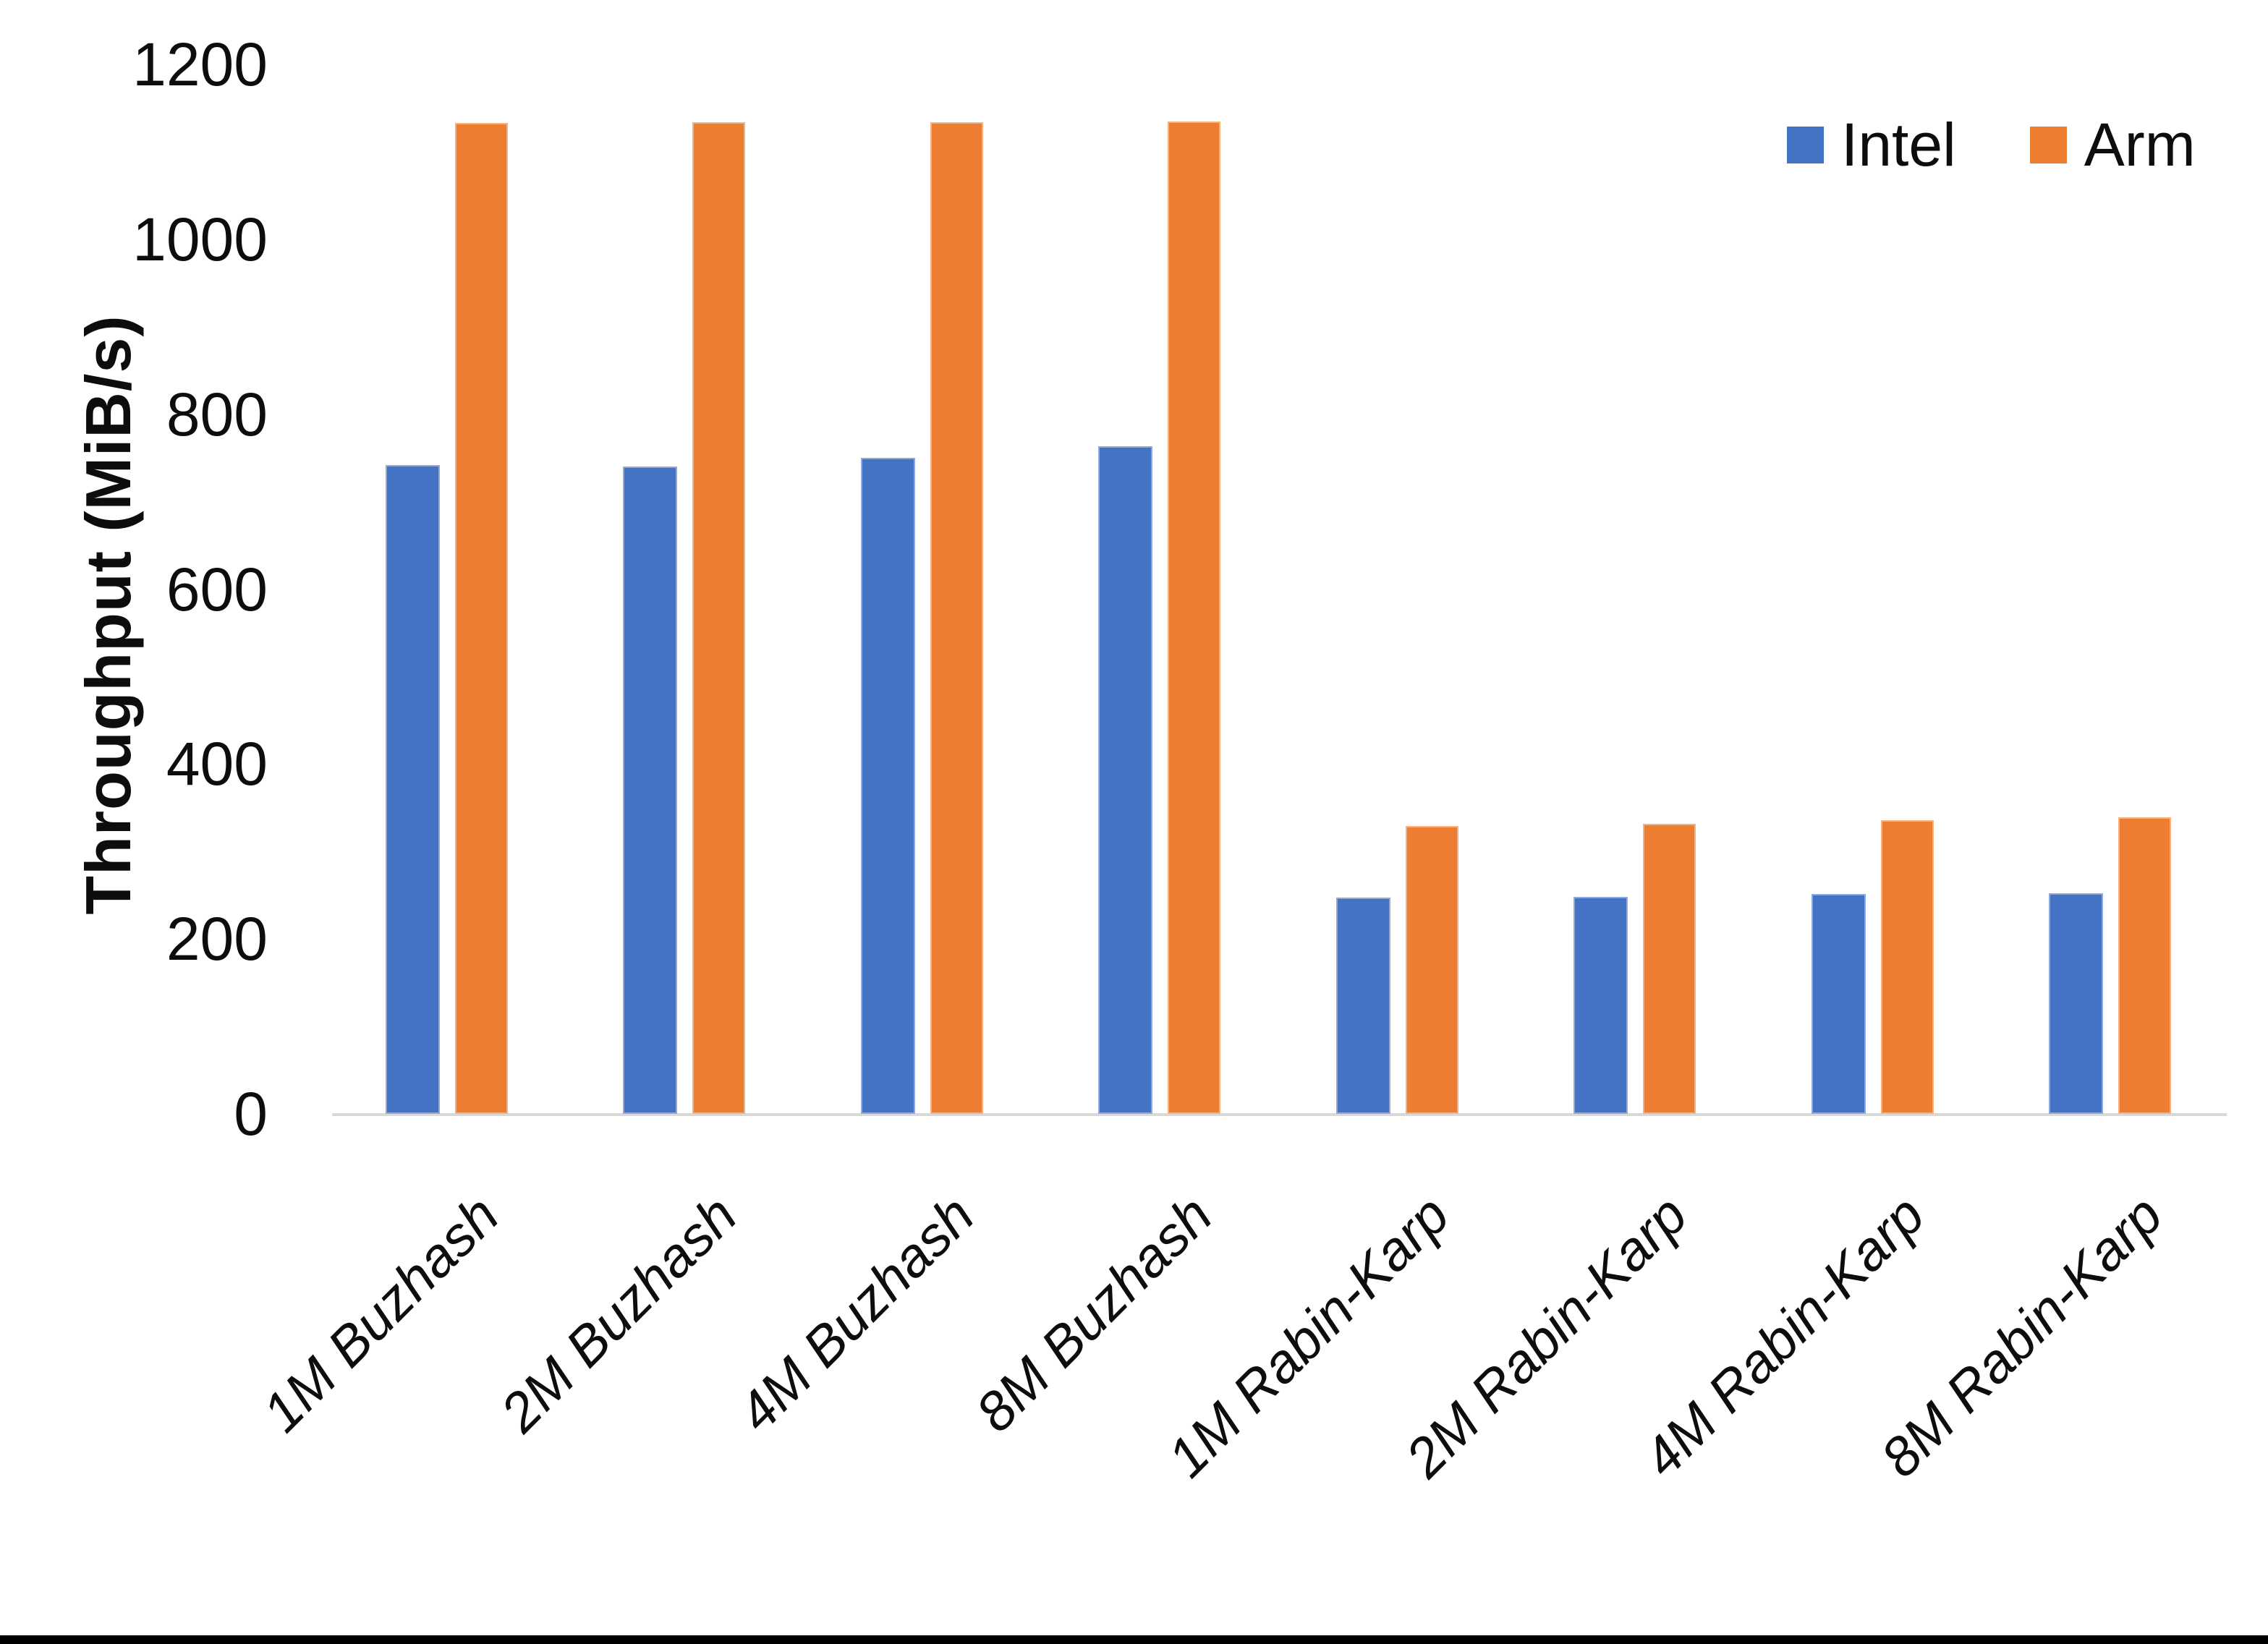 This screenshot has width=2268, height=1644. Describe the element at coordinates (1991, 144) in the screenshot. I see `legend: Intel Arm` at that location.